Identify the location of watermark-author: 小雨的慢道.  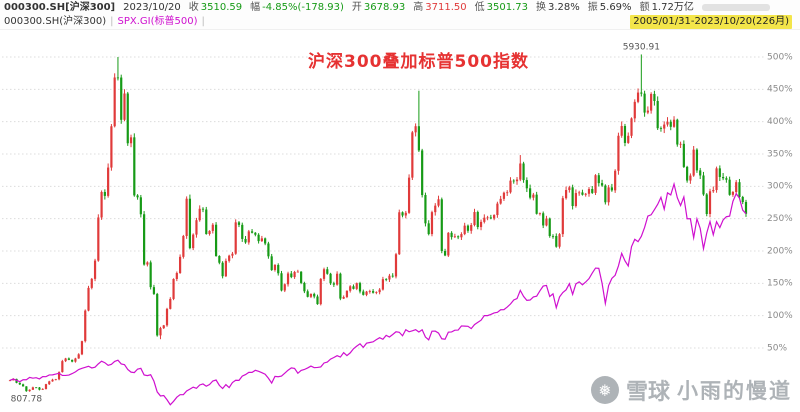
(734, 391).